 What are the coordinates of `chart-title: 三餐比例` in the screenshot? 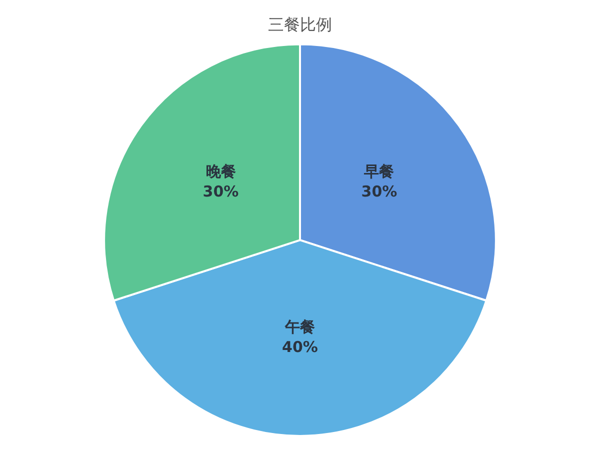 It's located at (300, 24).